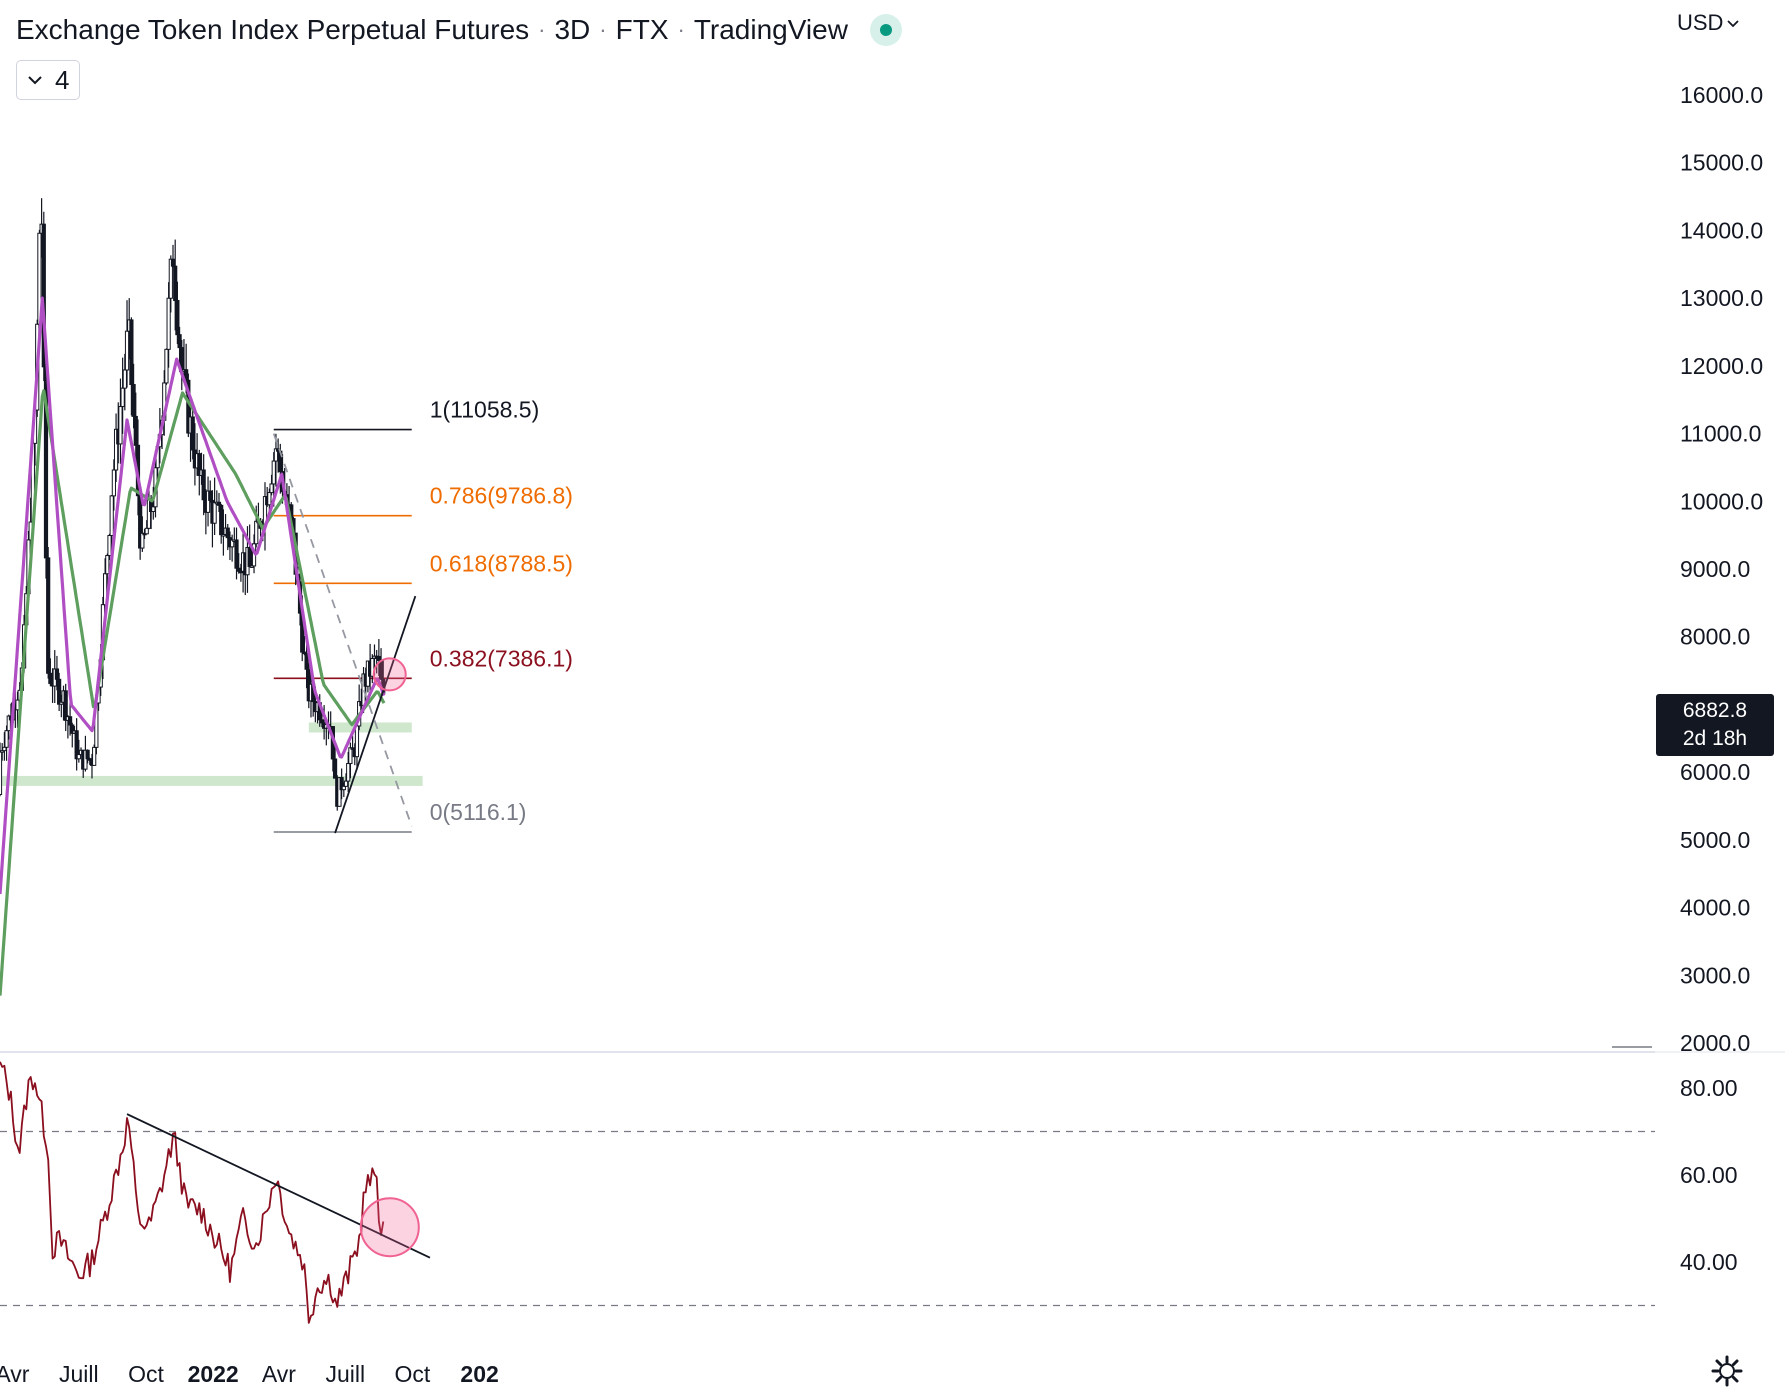 The width and height of the screenshot is (1785, 1398). I want to click on price-axis-label: 5000.0, so click(1715, 840).